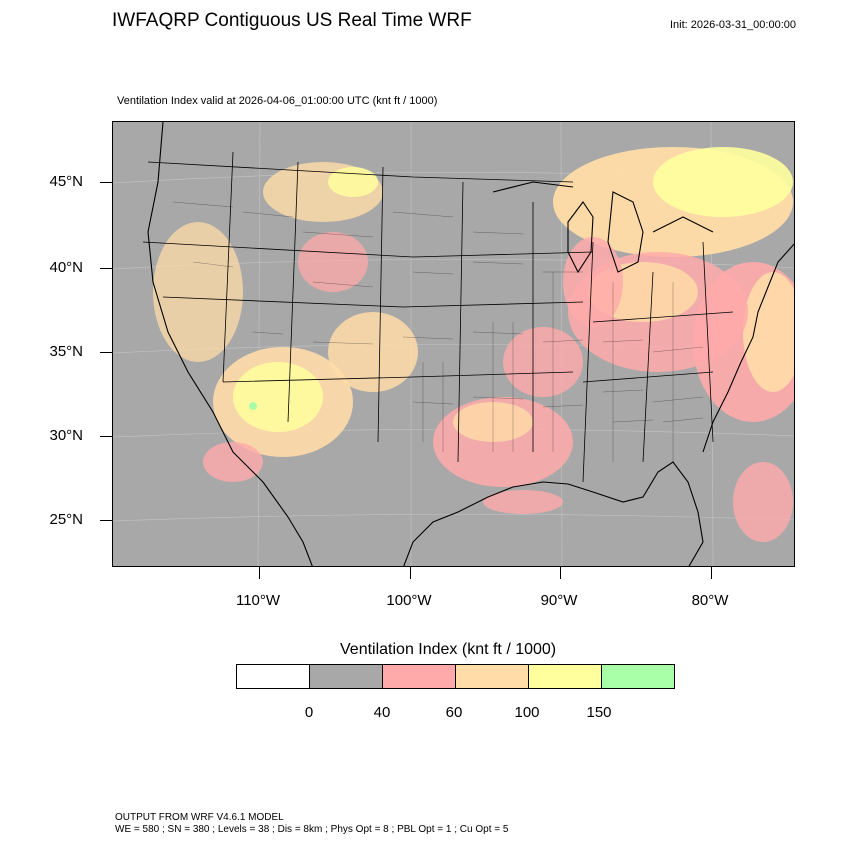 Image resolution: width=850 pixels, height=850 pixels. What do you see at coordinates (66, 435) in the screenshot?
I see `lat-label-30n: 30°N` at bounding box center [66, 435].